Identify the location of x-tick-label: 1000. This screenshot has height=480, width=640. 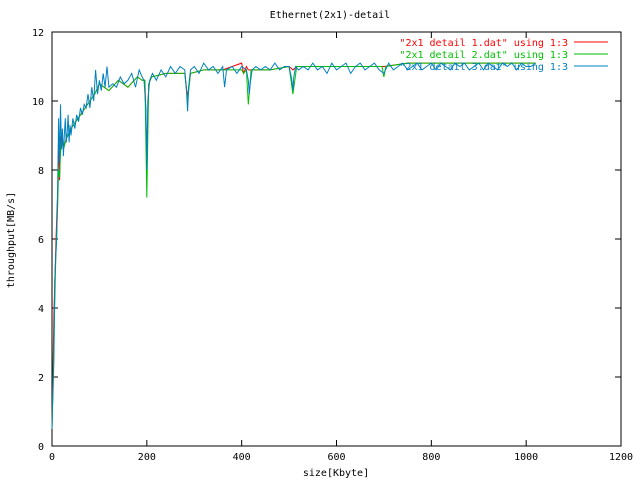
(526, 457).